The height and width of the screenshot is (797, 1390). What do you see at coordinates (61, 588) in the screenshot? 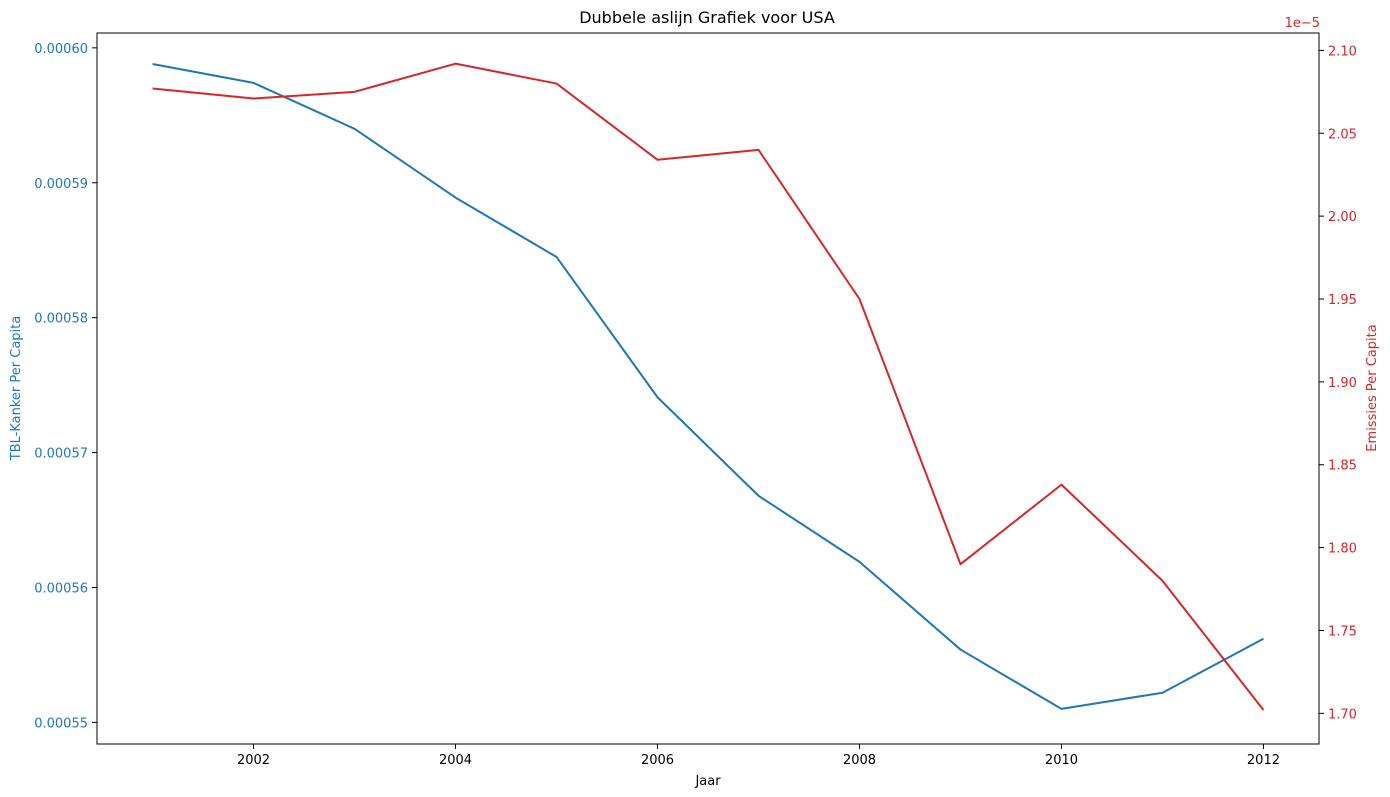
I see `left-y-tick-label: 0.00056` at bounding box center [61, 588].